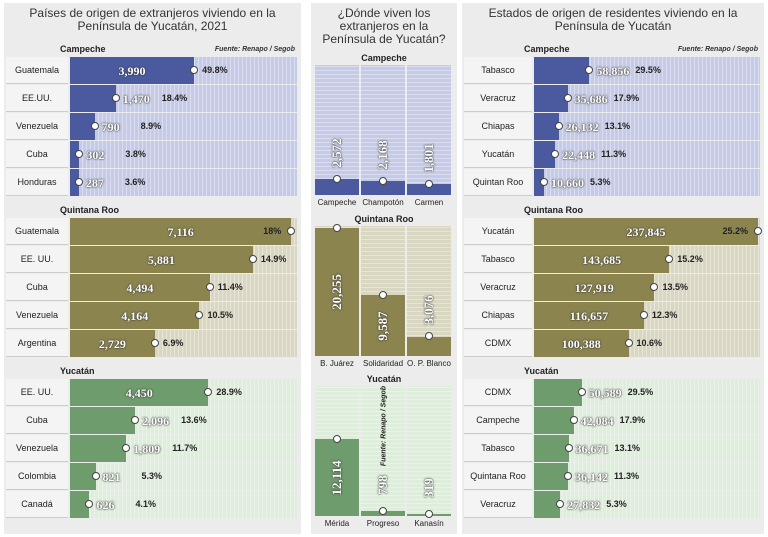 This screenshot has height=537, width=768. Describe the element at coordinates (132, 71) in the screenshot. I see `value-label: 3,990` at that location.